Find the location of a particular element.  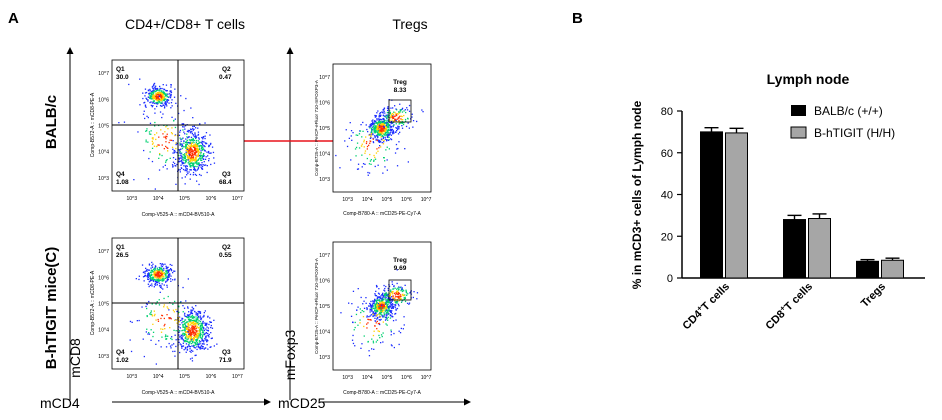

bars is located at coordinates (802, 205).